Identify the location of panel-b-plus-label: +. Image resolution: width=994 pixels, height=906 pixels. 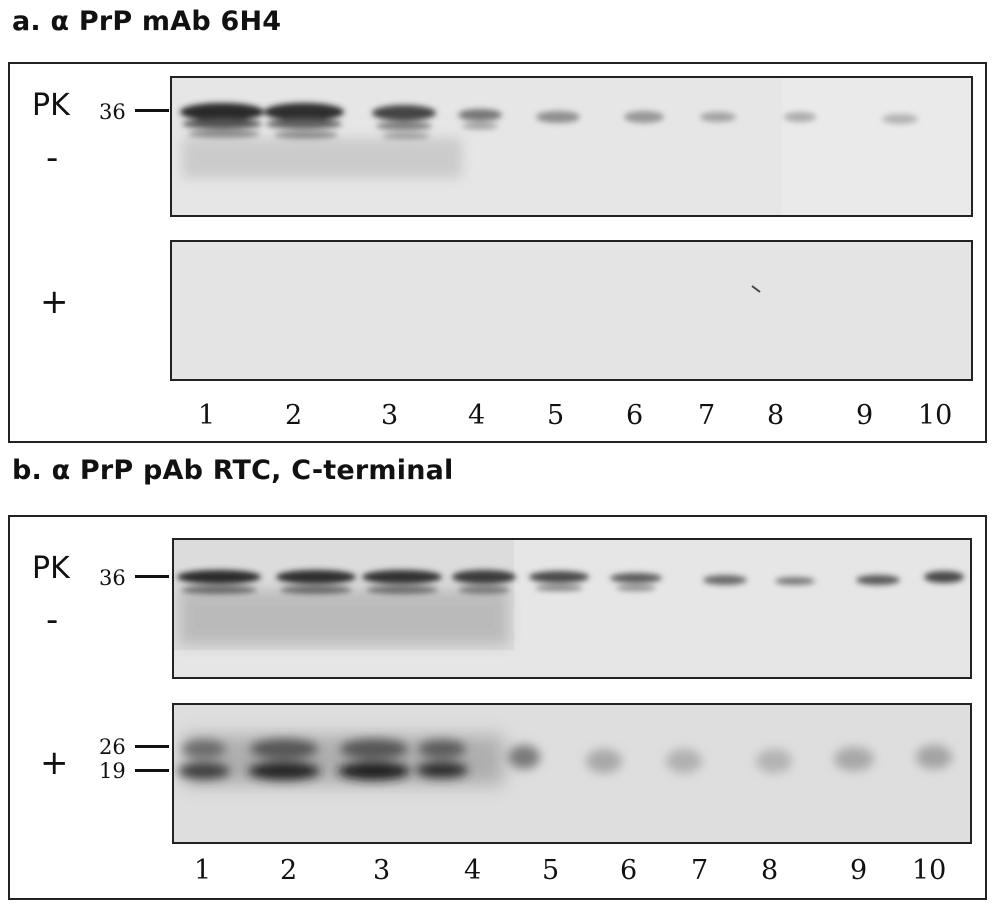
(54, 763).